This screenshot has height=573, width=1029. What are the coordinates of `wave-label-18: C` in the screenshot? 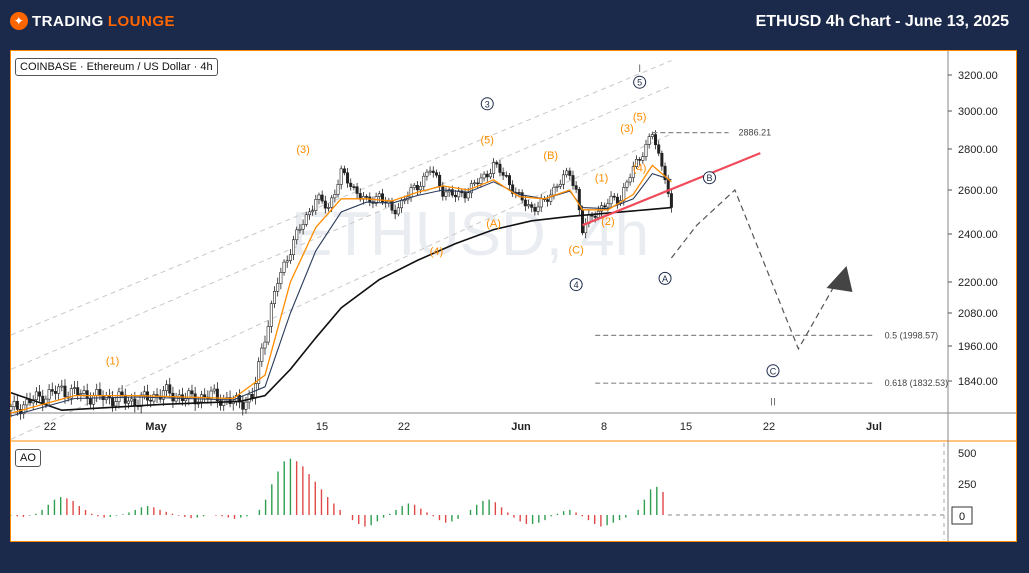 It's located at (773, 371).